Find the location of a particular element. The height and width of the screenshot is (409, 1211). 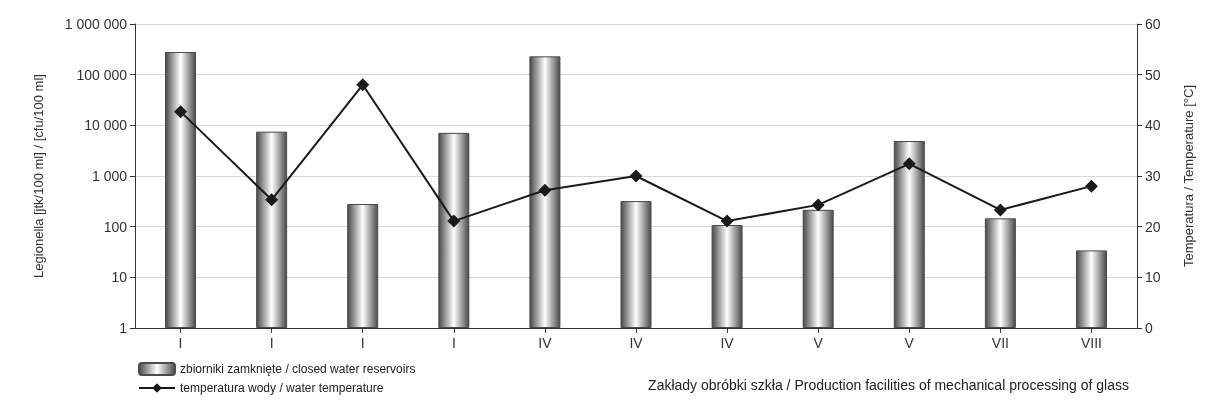

y2-tick-label: 10 is located at coordinates (1153, 277).